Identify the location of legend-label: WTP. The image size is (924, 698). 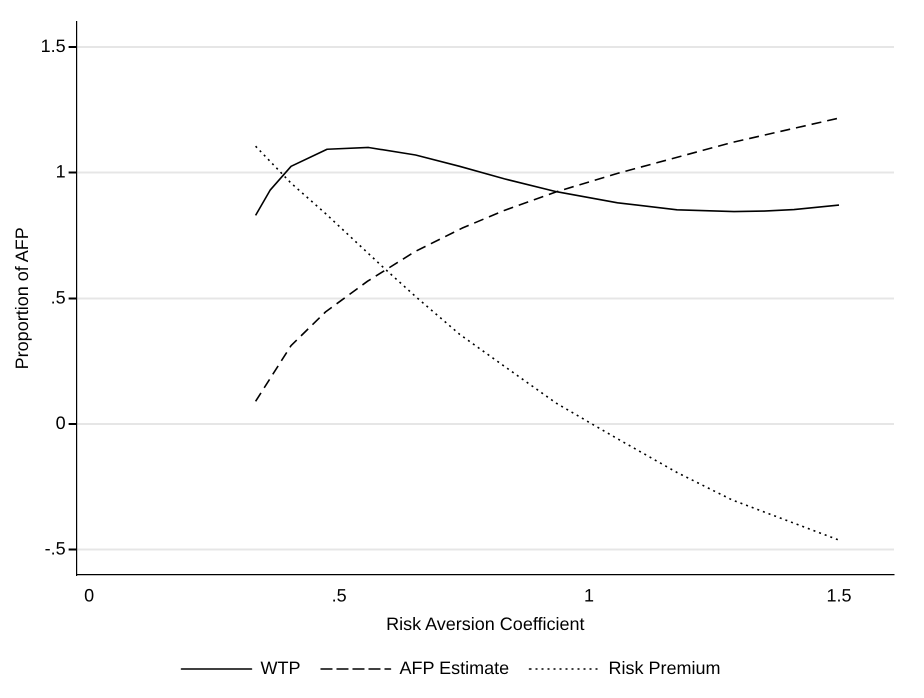
(280, 668).